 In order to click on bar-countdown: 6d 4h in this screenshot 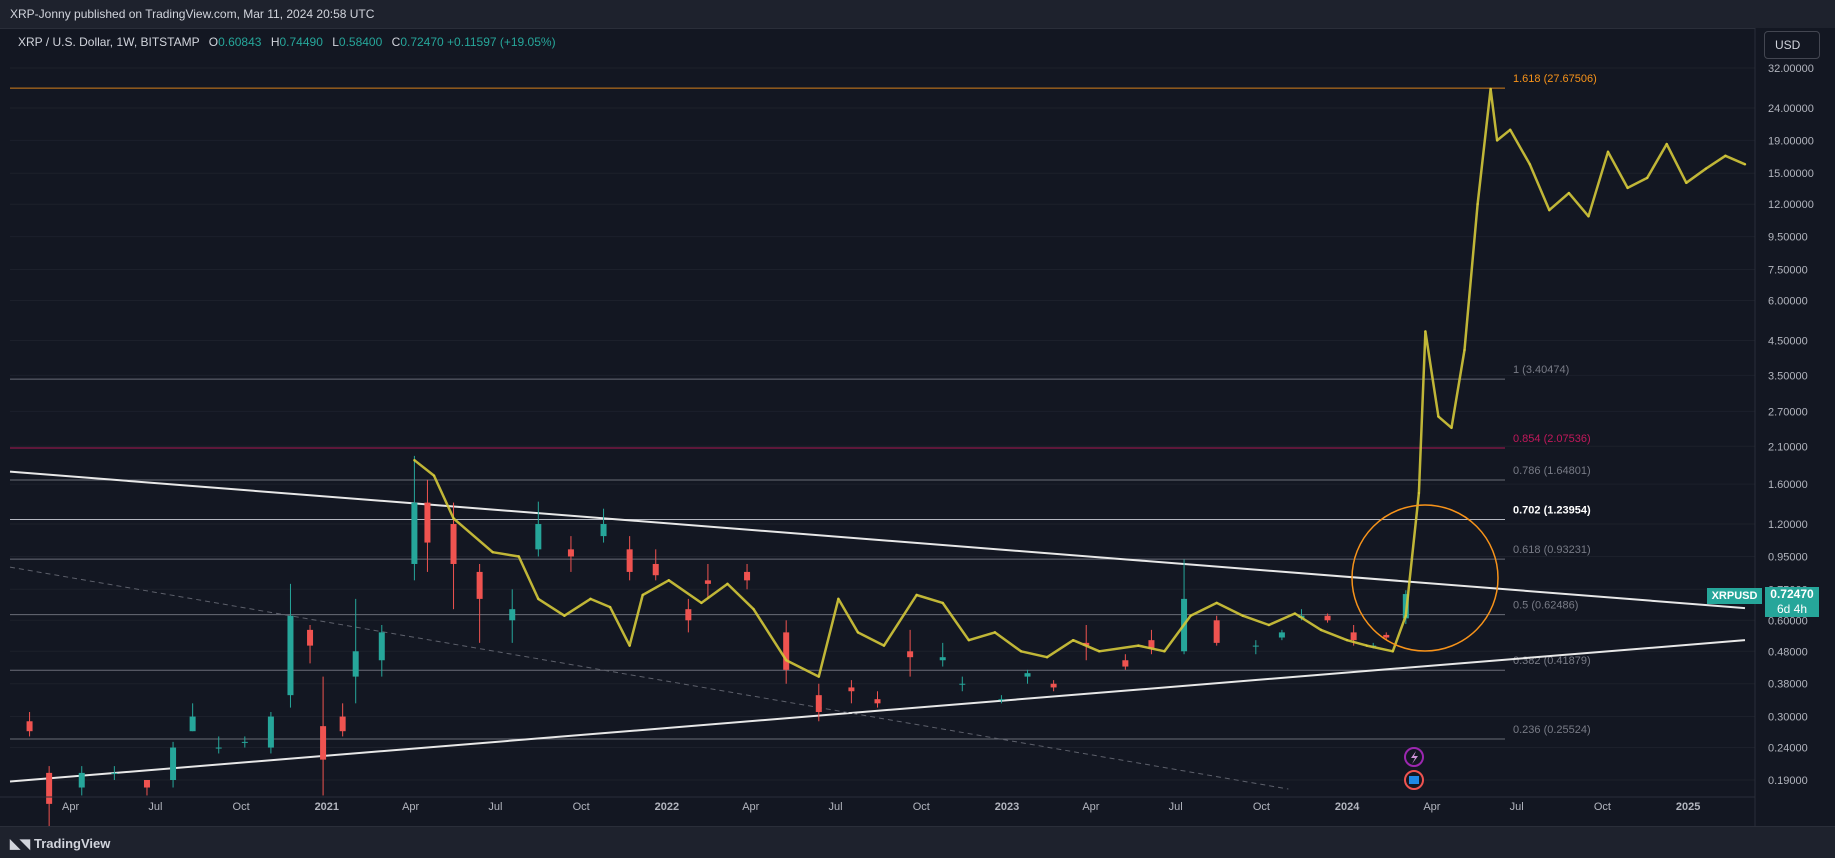, I will do `click(1792, 609)`.